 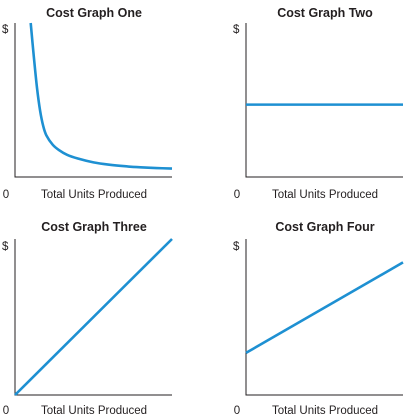 What do you see at coordinates (324, 227) in the screenshot?
I see `chart-title: Cost Graph Four` at bounding box center [324, 227].